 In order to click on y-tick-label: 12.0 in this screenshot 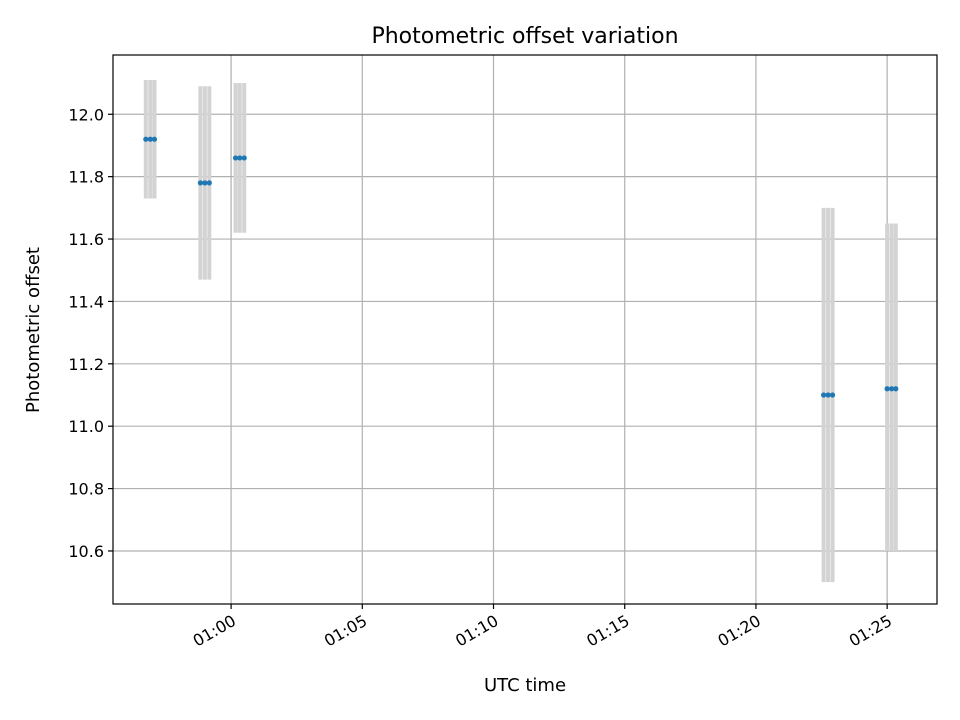, I will do `click(86, 114)`.